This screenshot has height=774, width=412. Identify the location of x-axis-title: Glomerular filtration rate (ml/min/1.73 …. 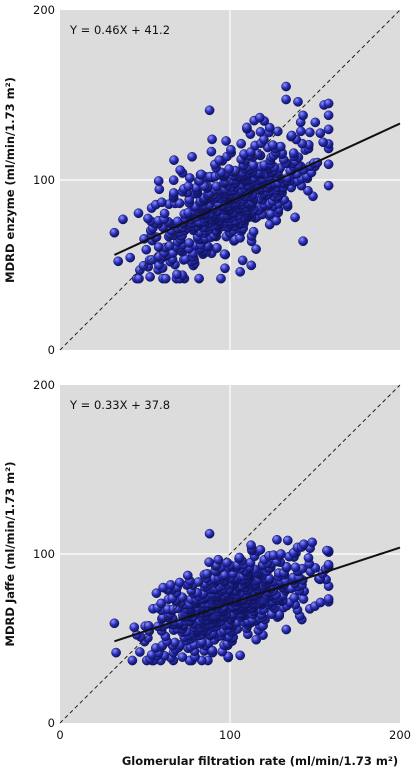
(260, 761).